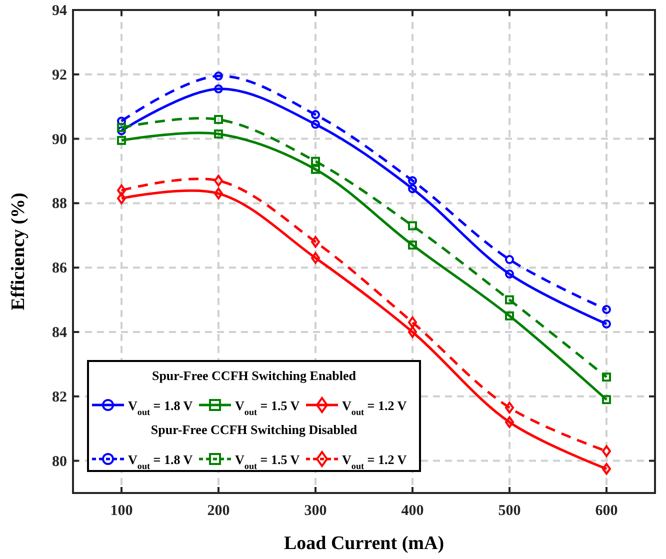 The width and height of the screenshot is (666, 559). Describe the element at coordinates (509, 511) in the screenshot. I see `x-tick-label: 500` at that location.